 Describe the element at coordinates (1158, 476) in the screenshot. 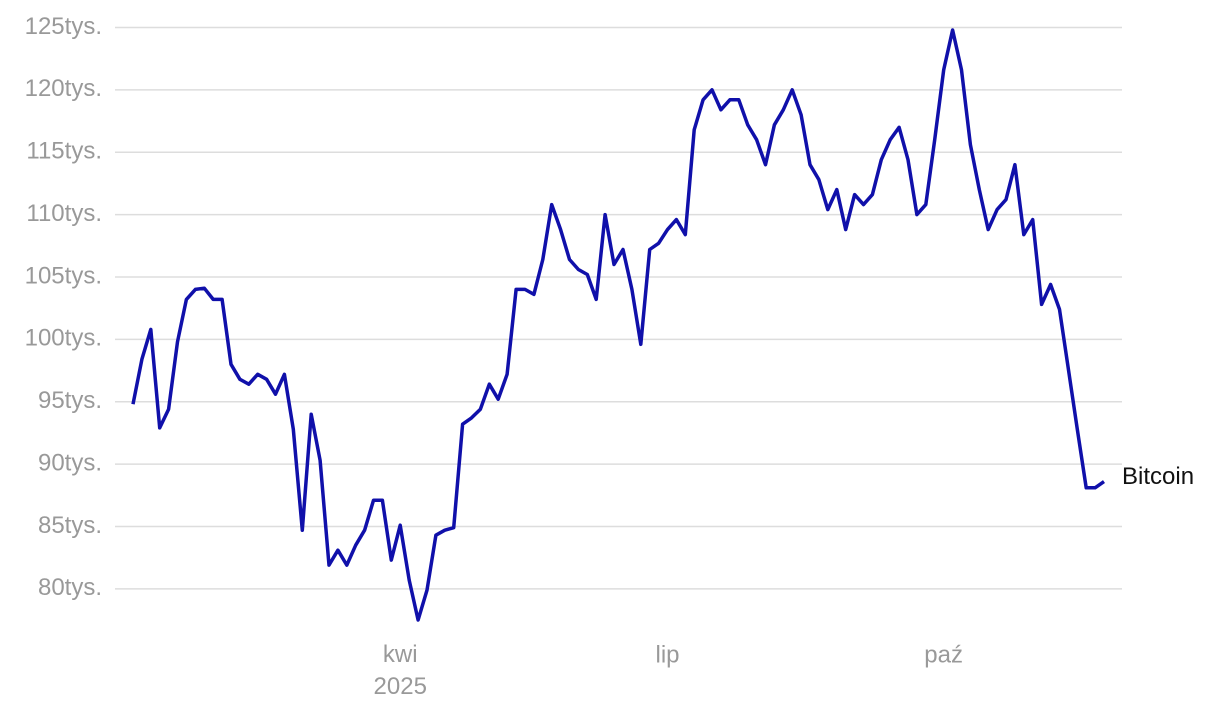

I see `series-label: Bitcoin` at that location.